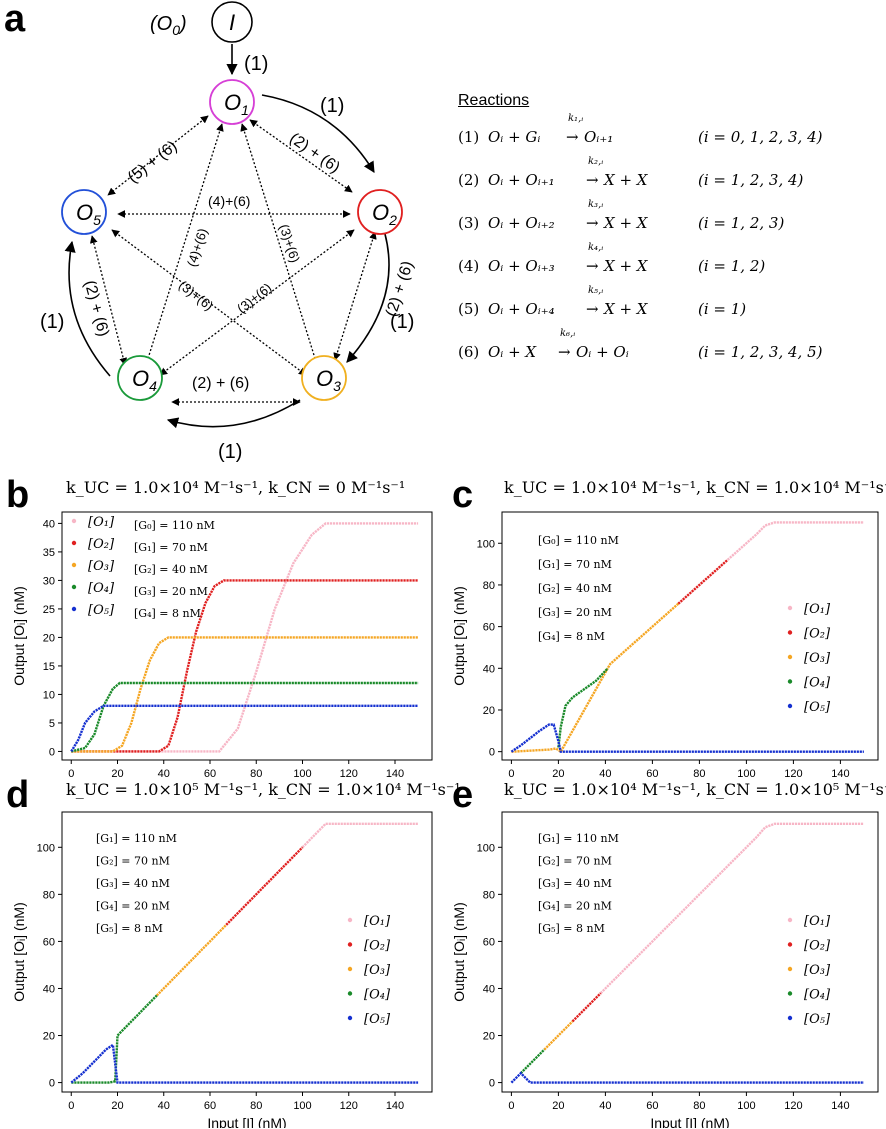 Image resolution: width=886 pixels, height=1129 pixels. Describe the element at coordinates (760, 137) in the screenshot. I see `reaction-condition: (i = 0, 1, 2, 3, 4)` at that location.